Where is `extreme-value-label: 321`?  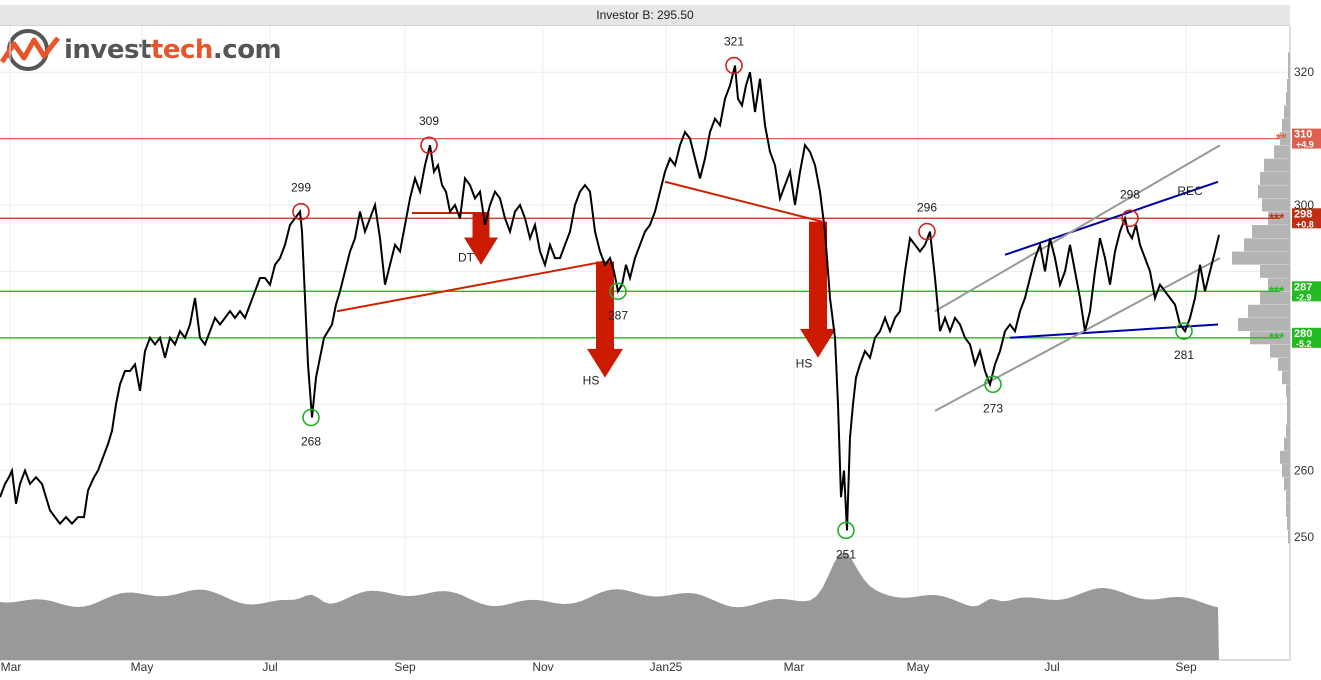
extreme-value-label: 321 is located at coordinates (734, 42).